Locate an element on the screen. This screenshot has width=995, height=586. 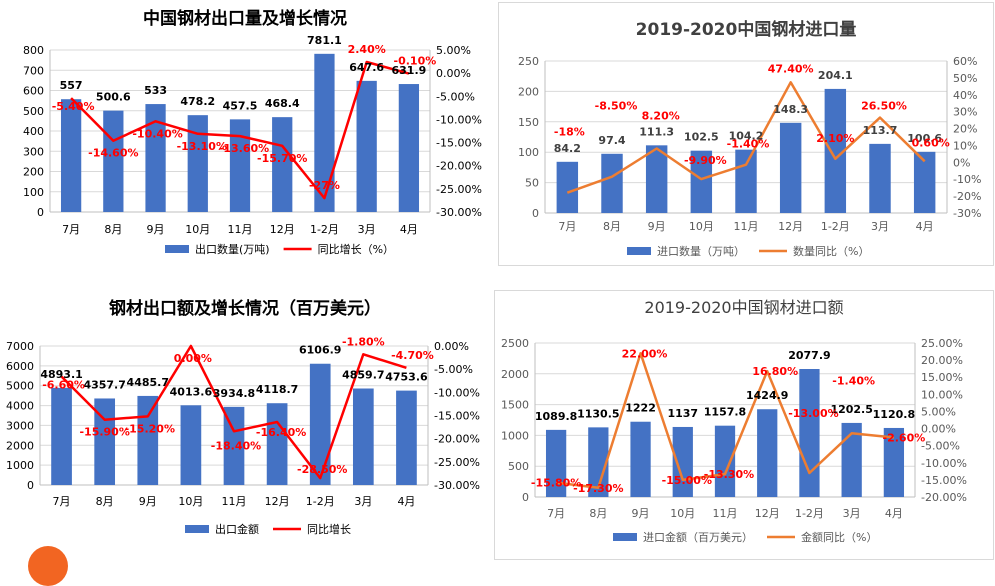
line-data-label: -18.40% is located at coordinates (236, 445).